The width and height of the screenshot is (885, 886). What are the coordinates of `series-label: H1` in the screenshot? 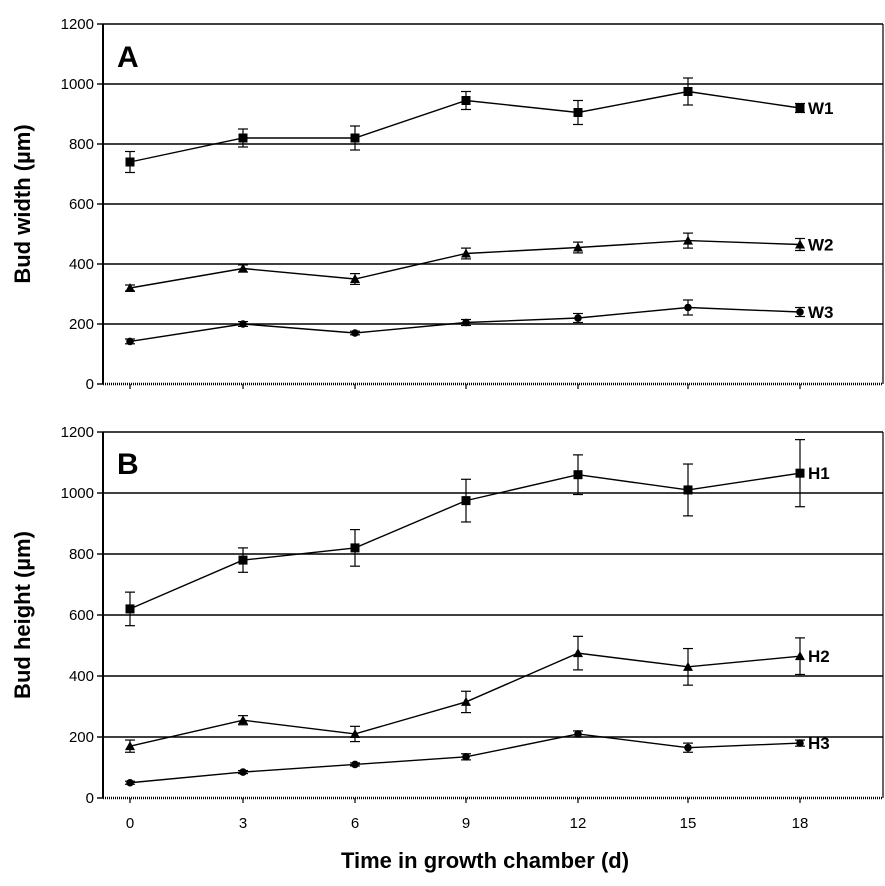 It's located at (819, 473).